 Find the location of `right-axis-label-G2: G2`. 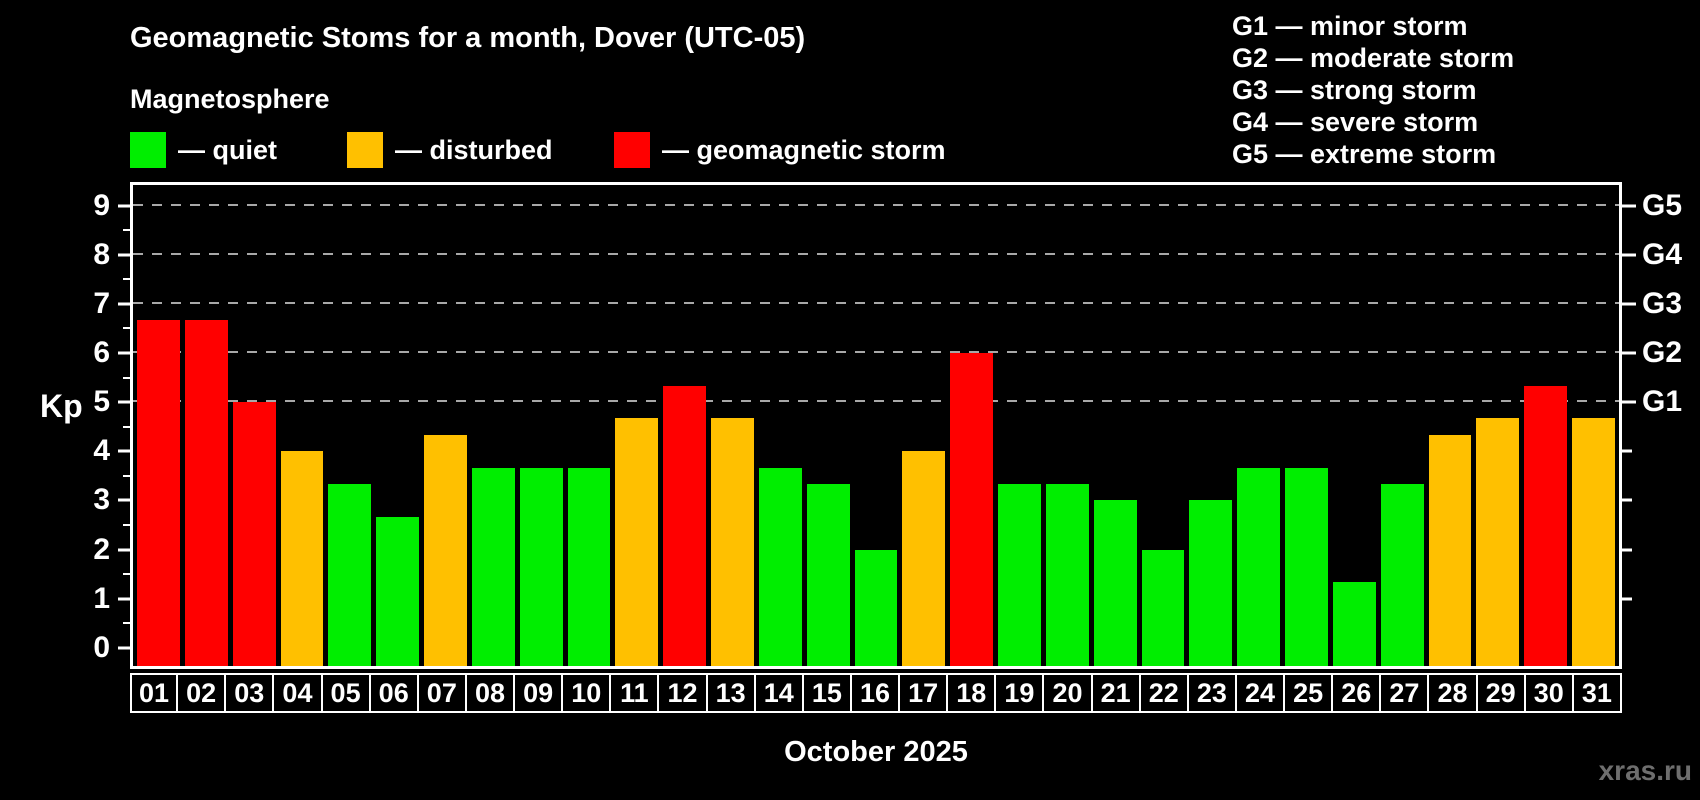

right-axis-label-G2: G2 is located at coordinates (1662, 353).